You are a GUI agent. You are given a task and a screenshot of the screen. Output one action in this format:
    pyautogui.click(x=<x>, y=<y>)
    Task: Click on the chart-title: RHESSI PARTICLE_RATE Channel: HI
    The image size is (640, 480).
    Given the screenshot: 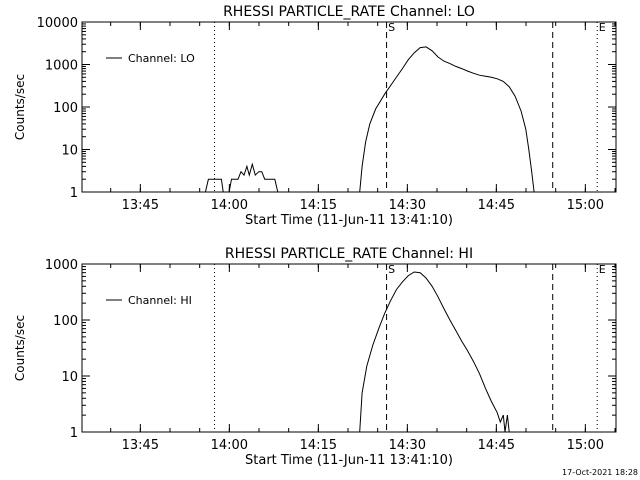 What is the action you would take?
    pyautogui.click(x=349, y=254)
    